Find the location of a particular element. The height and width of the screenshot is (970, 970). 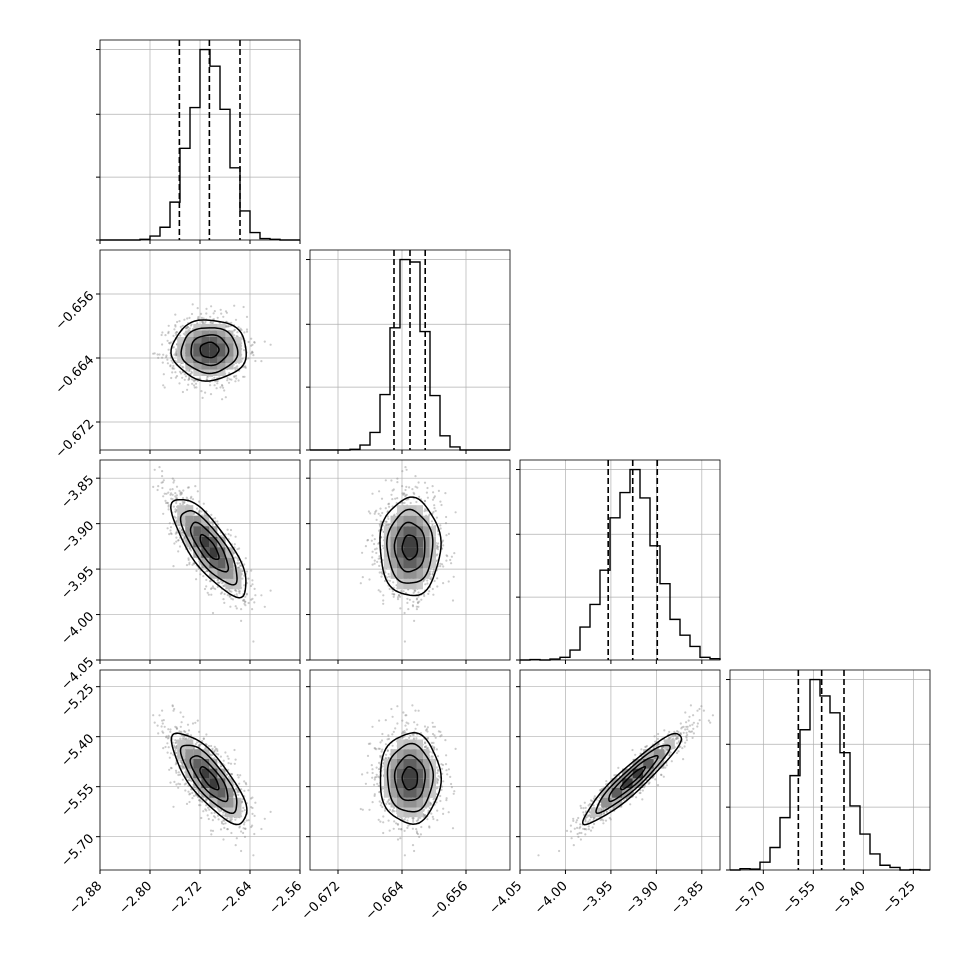

histogram-panel-p3 is located at coordinates (828, 771).